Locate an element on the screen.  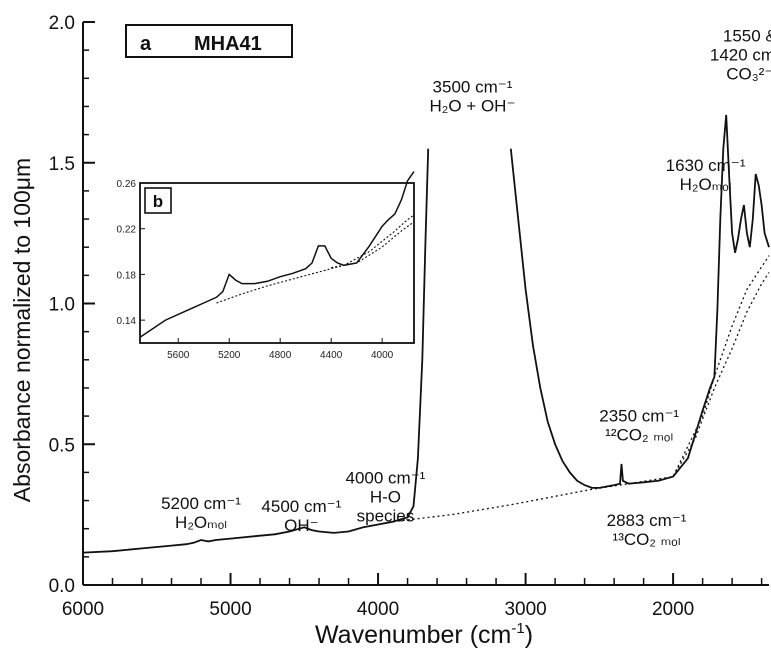
inset-frame is located at coordinates (277, 263).